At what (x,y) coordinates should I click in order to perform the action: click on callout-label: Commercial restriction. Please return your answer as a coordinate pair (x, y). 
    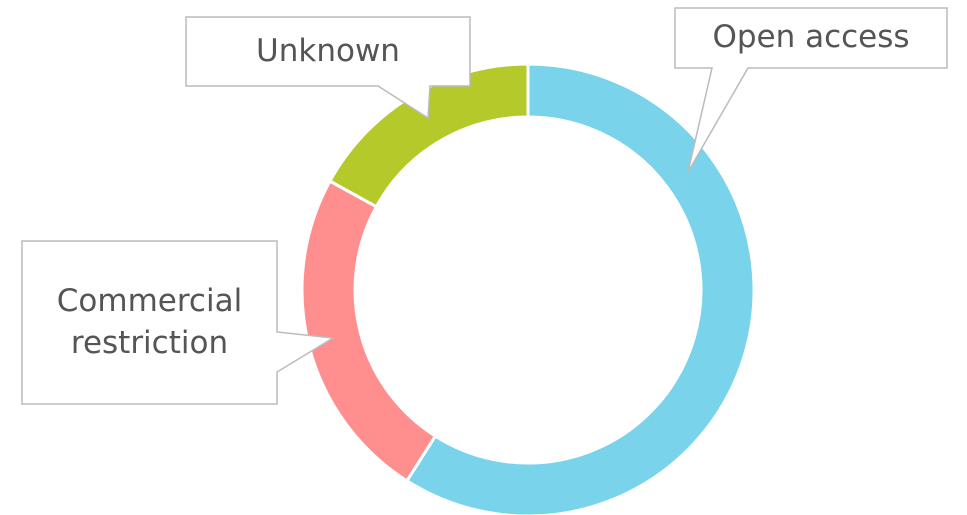
    Looking at the image, I should click on (149, 321).